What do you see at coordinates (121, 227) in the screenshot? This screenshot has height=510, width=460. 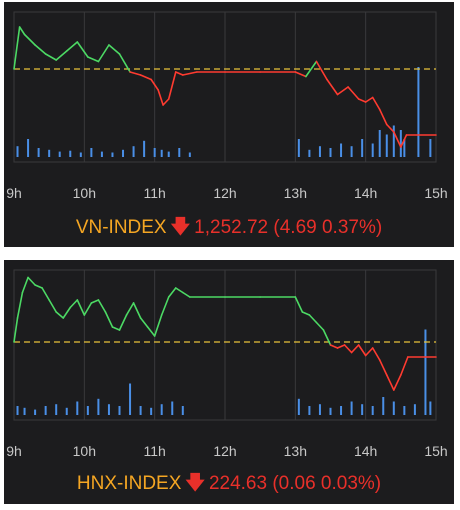 I see `vn-index-title: VN-INDEX` at bounding box center [121, 227].